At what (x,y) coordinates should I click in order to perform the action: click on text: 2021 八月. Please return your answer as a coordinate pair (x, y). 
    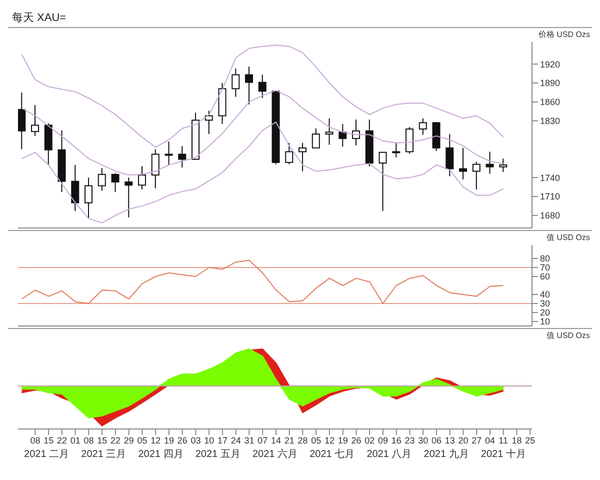
    Looking at the image, I should click on (389, 455).